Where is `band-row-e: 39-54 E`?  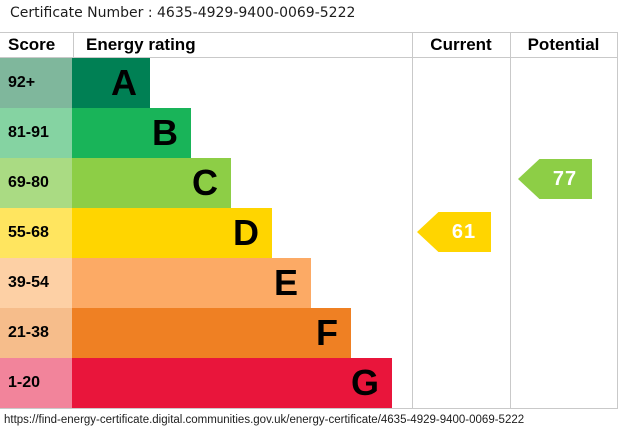
band-row-e: 39-54 E is located at coordinates (309, 283).